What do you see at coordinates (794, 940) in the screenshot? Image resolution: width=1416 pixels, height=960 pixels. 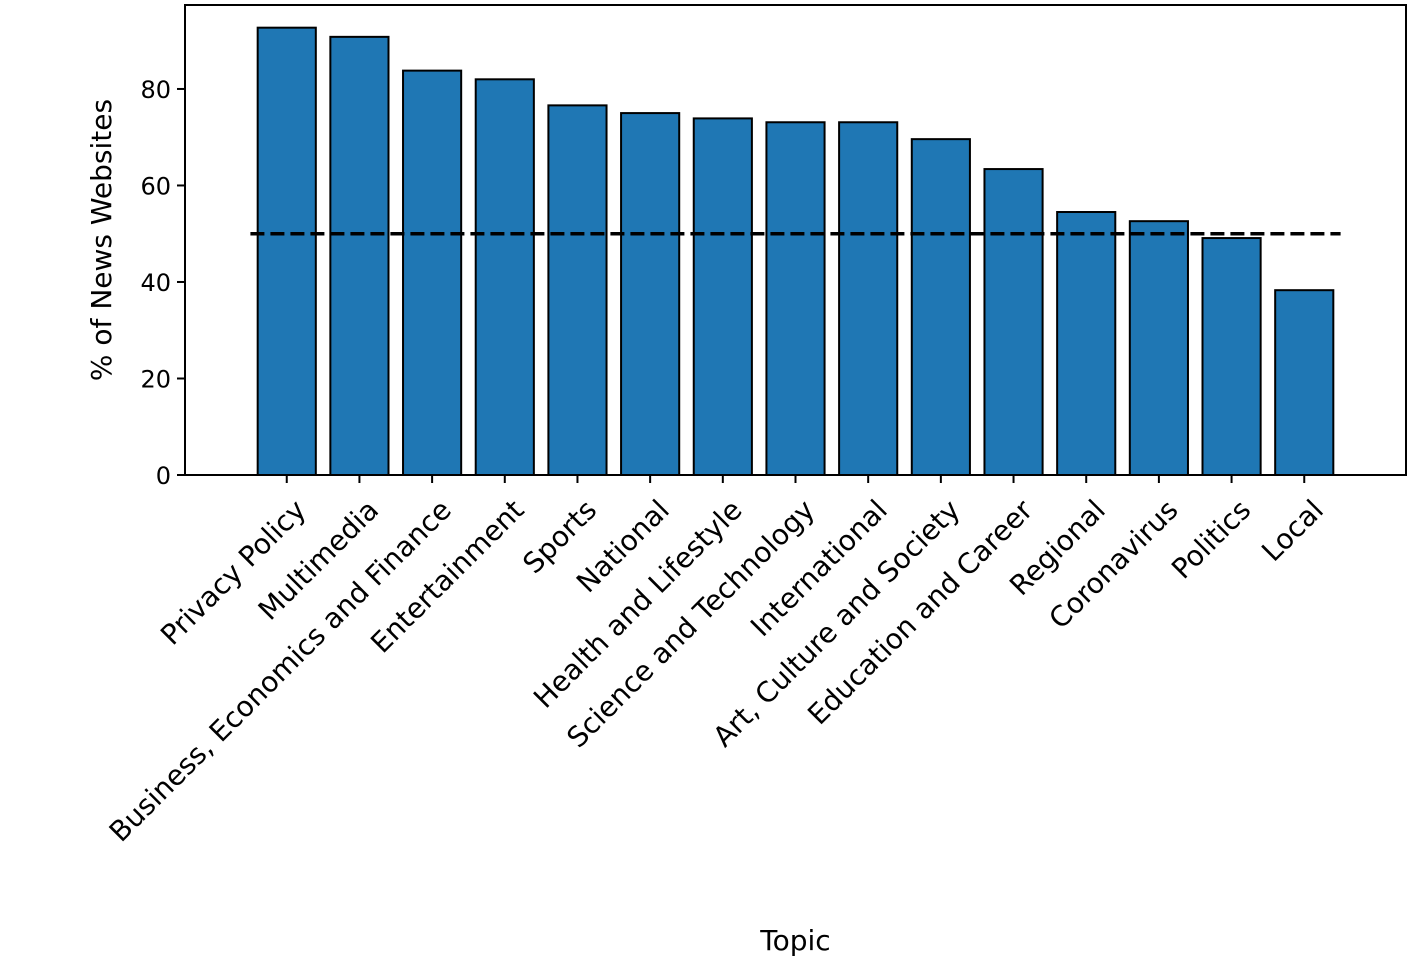 I see `x-axis-title: Topic` at bounding box center [794, 940].